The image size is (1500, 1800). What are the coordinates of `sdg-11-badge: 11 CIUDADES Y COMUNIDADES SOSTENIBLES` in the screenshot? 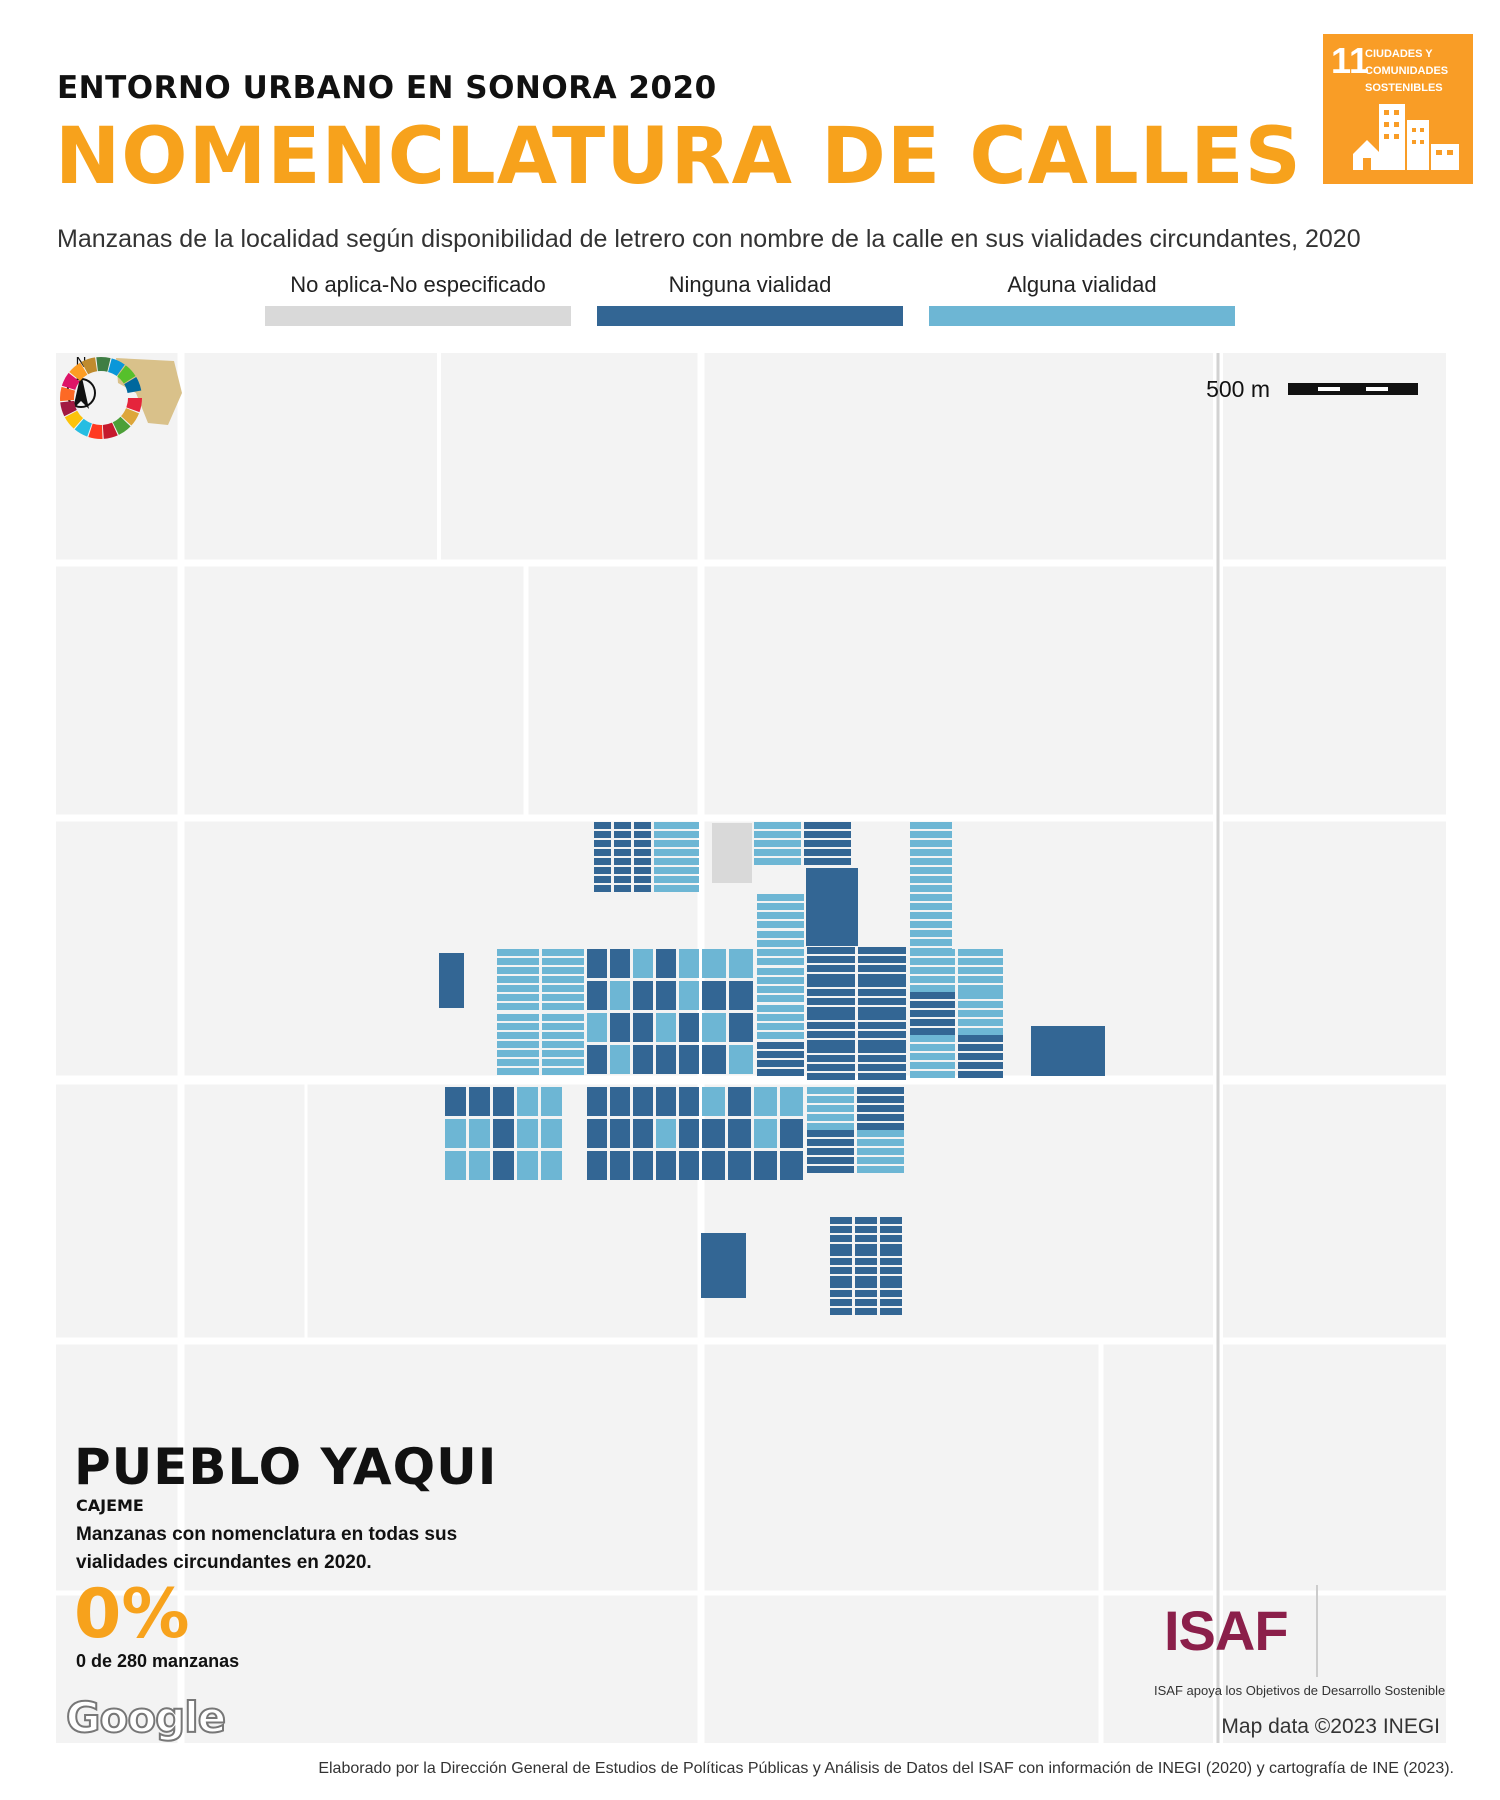 It's located at (1398, 109).